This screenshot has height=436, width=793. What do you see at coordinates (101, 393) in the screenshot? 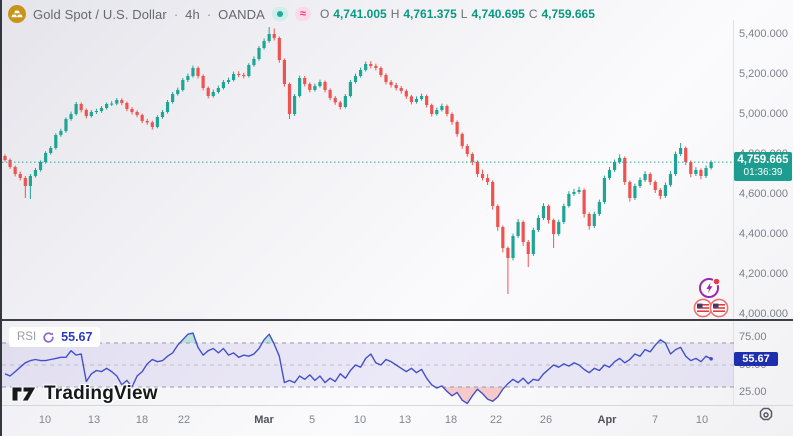
I see `watermark-text: TradingView` at bounding box center [101, 393].